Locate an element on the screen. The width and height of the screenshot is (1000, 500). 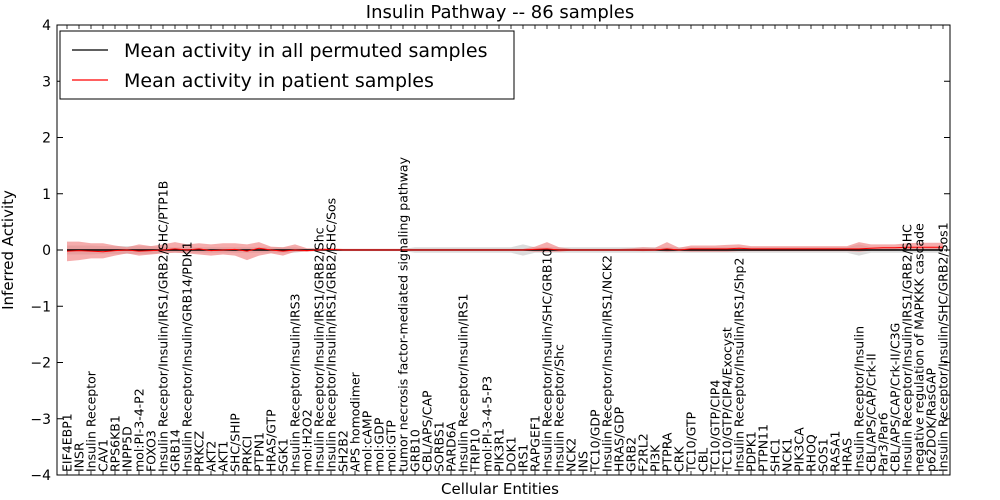
entity-label: CBL is located at coordinates (703, 460).